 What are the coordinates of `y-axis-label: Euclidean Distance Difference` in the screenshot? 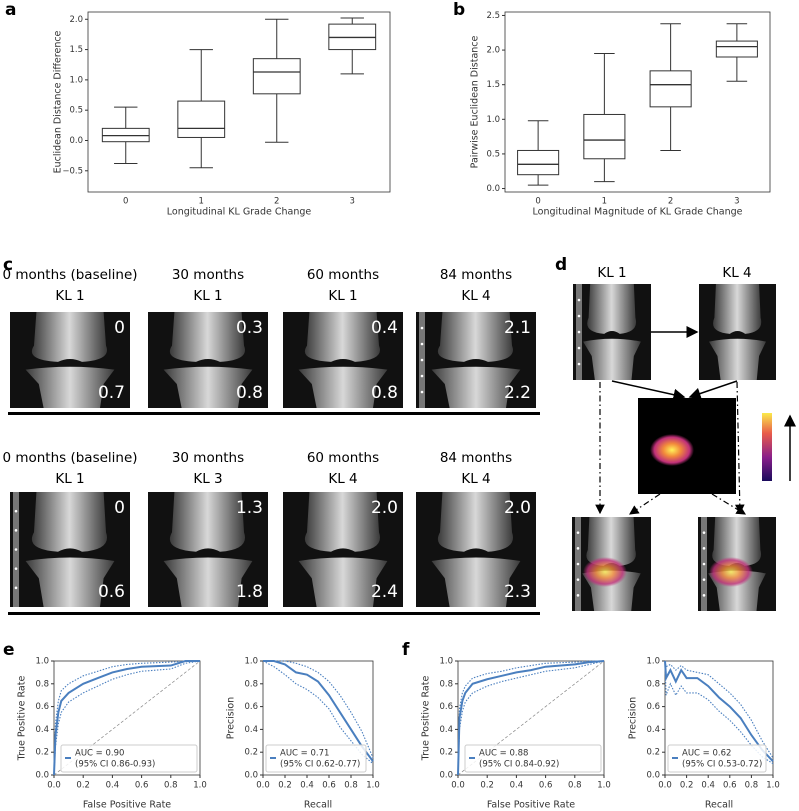 It's located at (58, 101).